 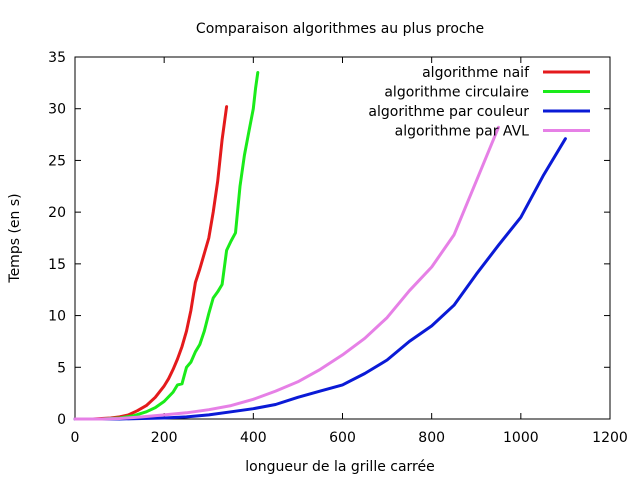 I want to click on y-tick-label: 0, so click(x=61, y=420).